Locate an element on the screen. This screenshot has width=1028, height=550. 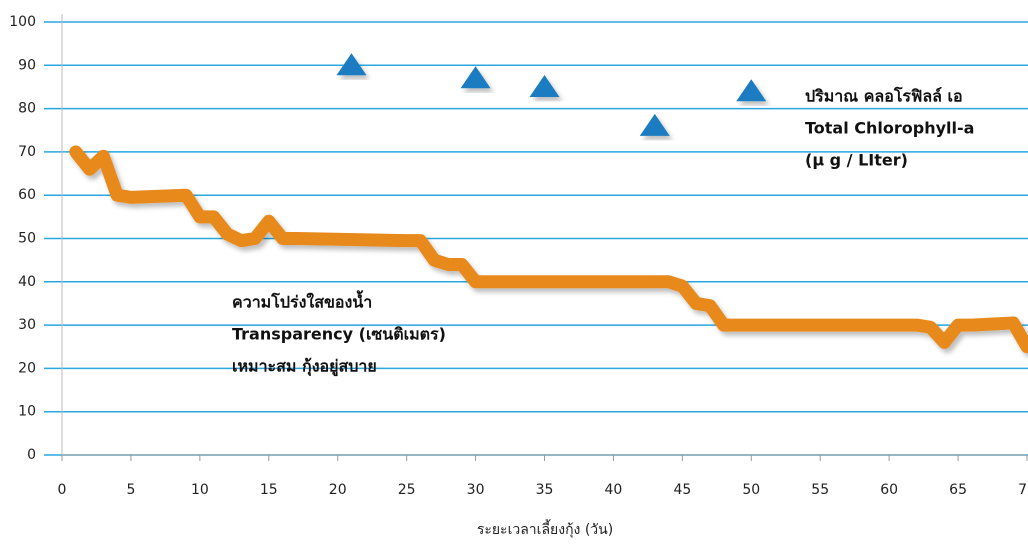
x-tick-label: 55 is located at coordinates (820, 490).